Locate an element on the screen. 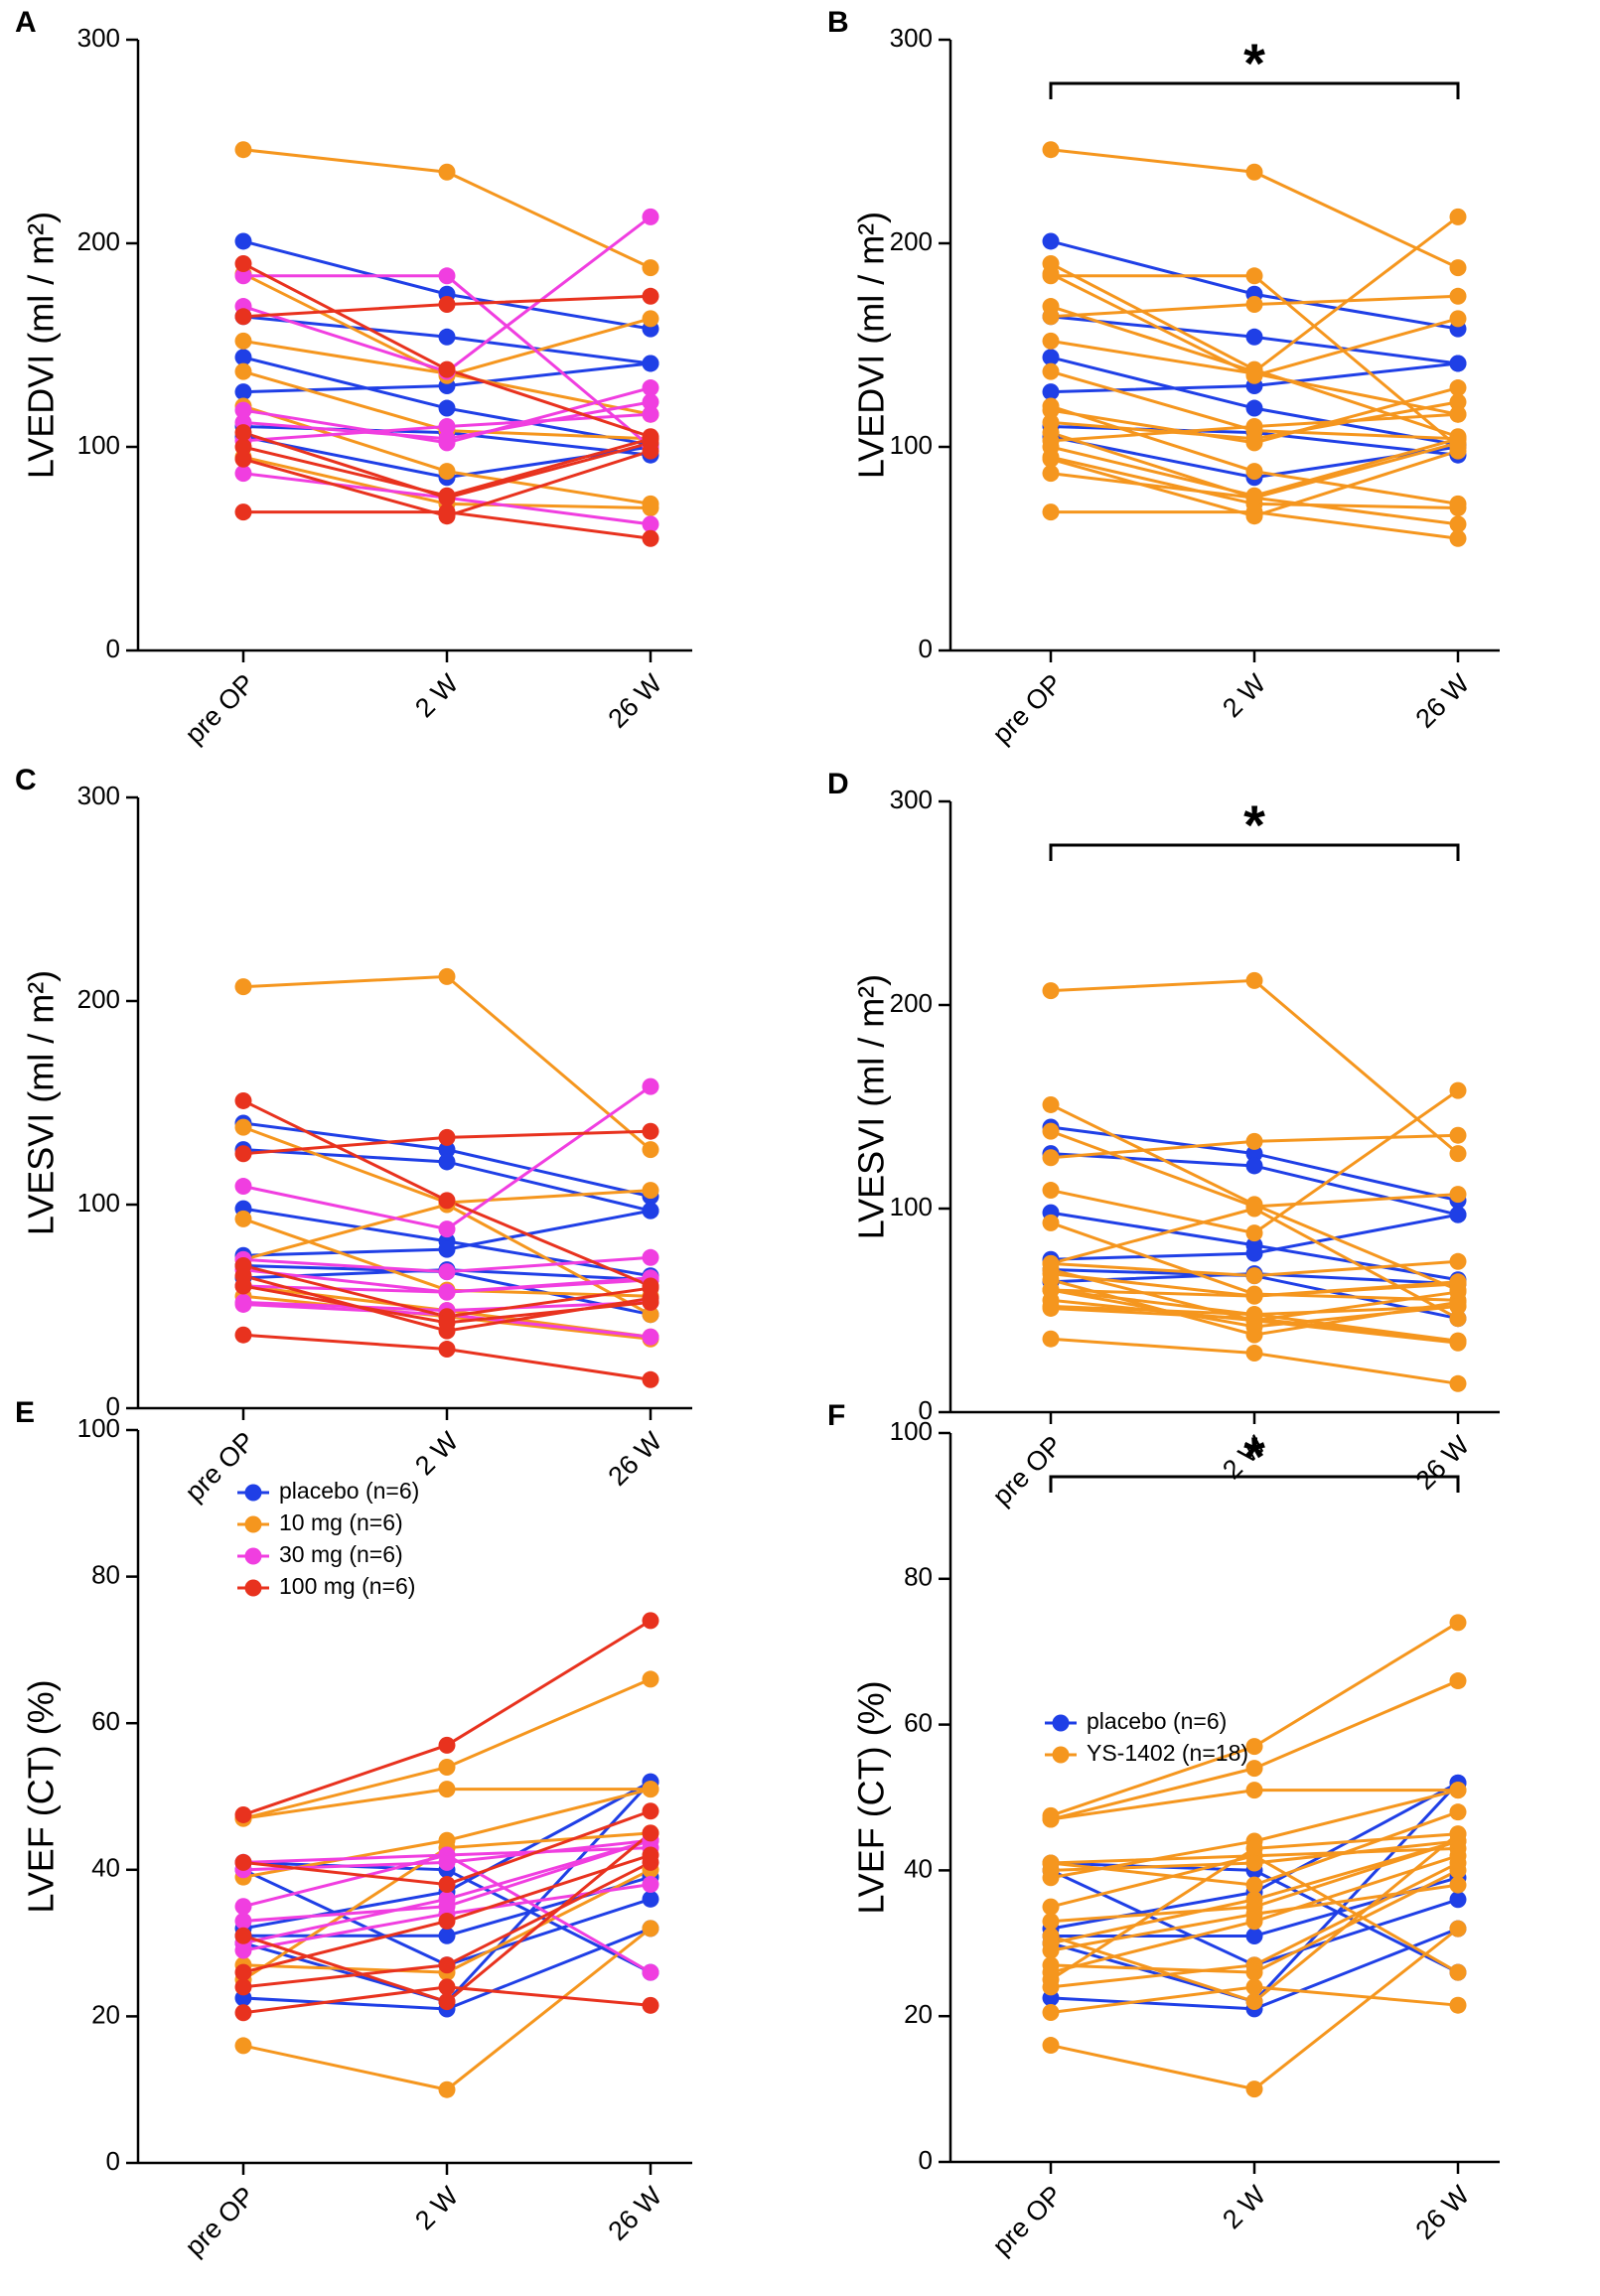 Image resolution: width=1600 pixels, height=2296 pixels. legend-label: 30 mg (n=6) is located at coordinates (341, 1554).